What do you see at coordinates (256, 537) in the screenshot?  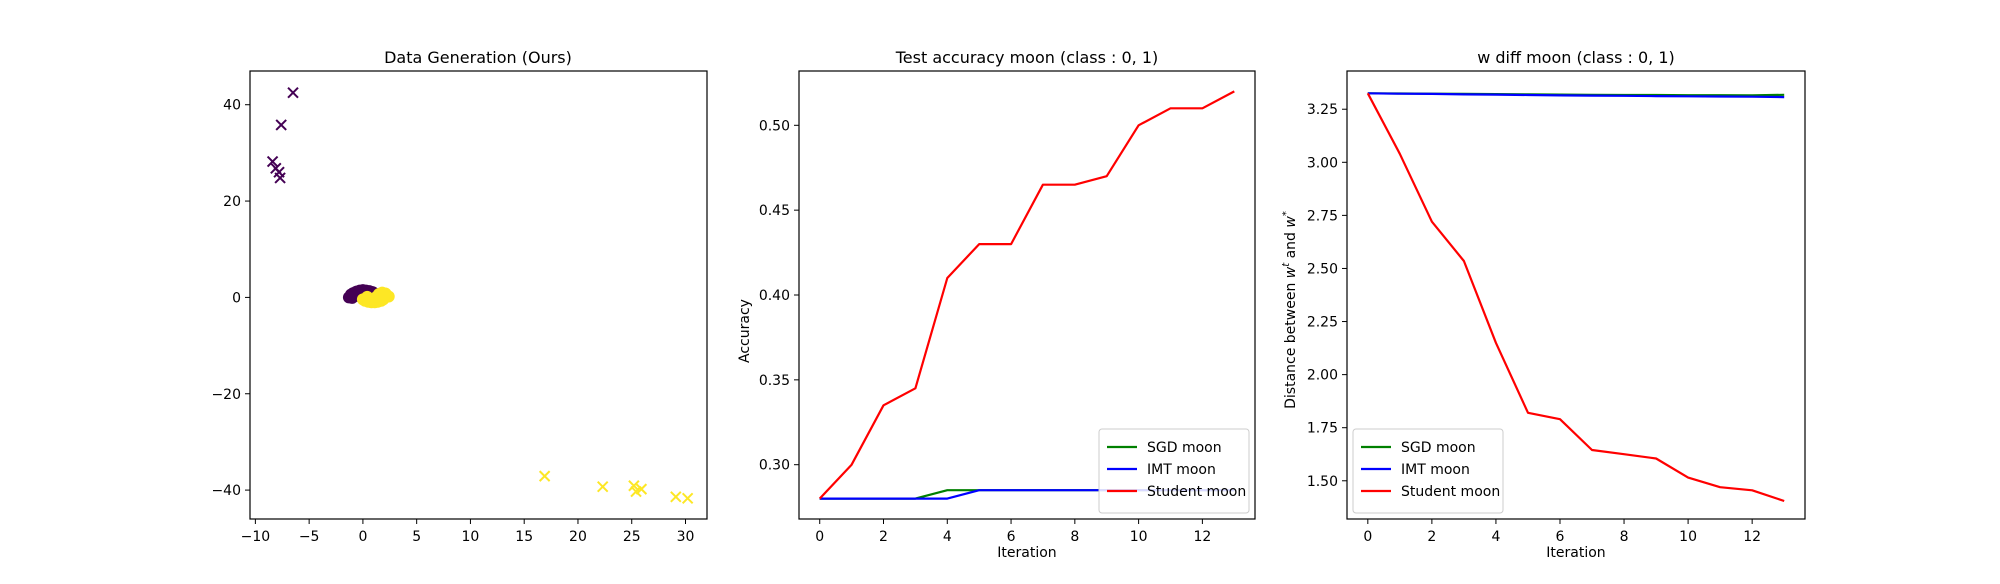 I see `x-tick-label: −10` at bounding box center [256, 537].